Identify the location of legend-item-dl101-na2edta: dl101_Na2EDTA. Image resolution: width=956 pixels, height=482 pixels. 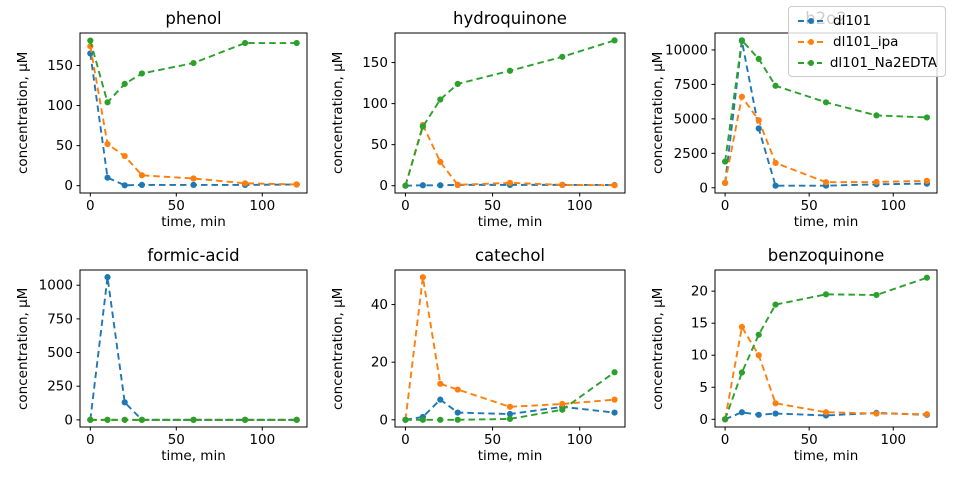
(867, 62).